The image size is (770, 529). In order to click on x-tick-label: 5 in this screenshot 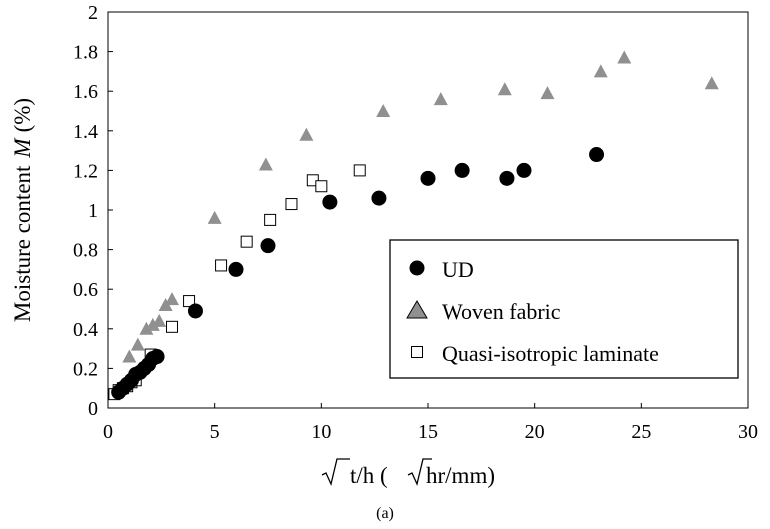, I will do `click(215, 432)`.